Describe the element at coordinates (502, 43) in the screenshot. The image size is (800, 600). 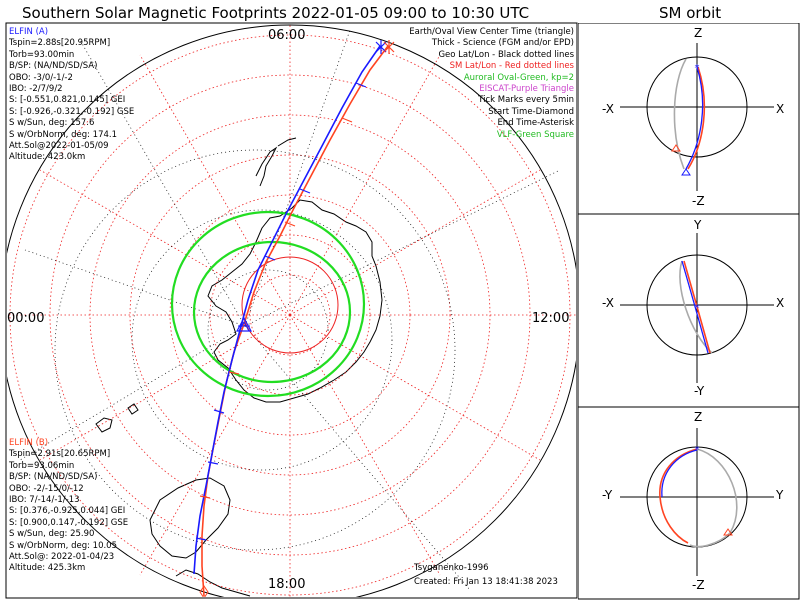
I see `legend-line: Thick - Science (FGM and/or EPD)` at that location.